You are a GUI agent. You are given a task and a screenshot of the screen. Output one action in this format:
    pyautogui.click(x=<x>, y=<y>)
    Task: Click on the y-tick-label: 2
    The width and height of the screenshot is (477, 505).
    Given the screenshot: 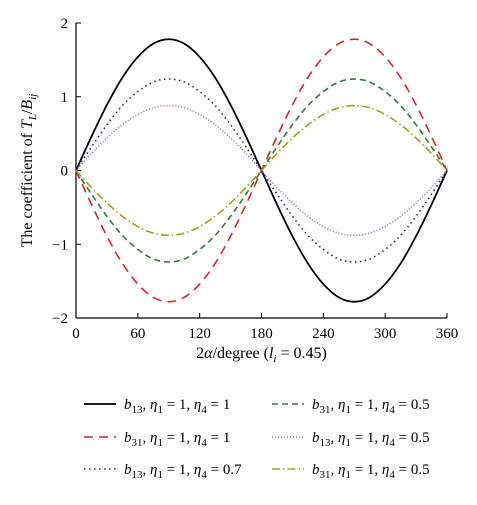 What is the action you would take?
    pyautogui.click(x=65, y=24)
    